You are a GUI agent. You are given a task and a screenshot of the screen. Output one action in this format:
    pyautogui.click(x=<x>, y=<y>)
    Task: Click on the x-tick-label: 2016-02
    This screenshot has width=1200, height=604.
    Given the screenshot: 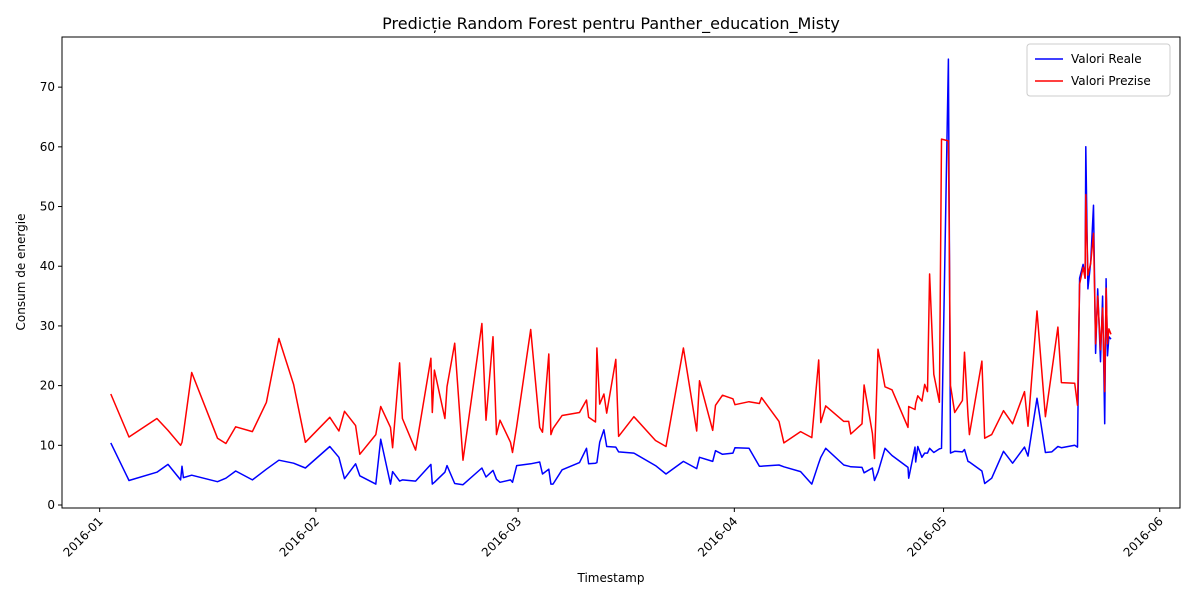 What is the action you would take?
    pyautogui.click(x=299, y=536)
    